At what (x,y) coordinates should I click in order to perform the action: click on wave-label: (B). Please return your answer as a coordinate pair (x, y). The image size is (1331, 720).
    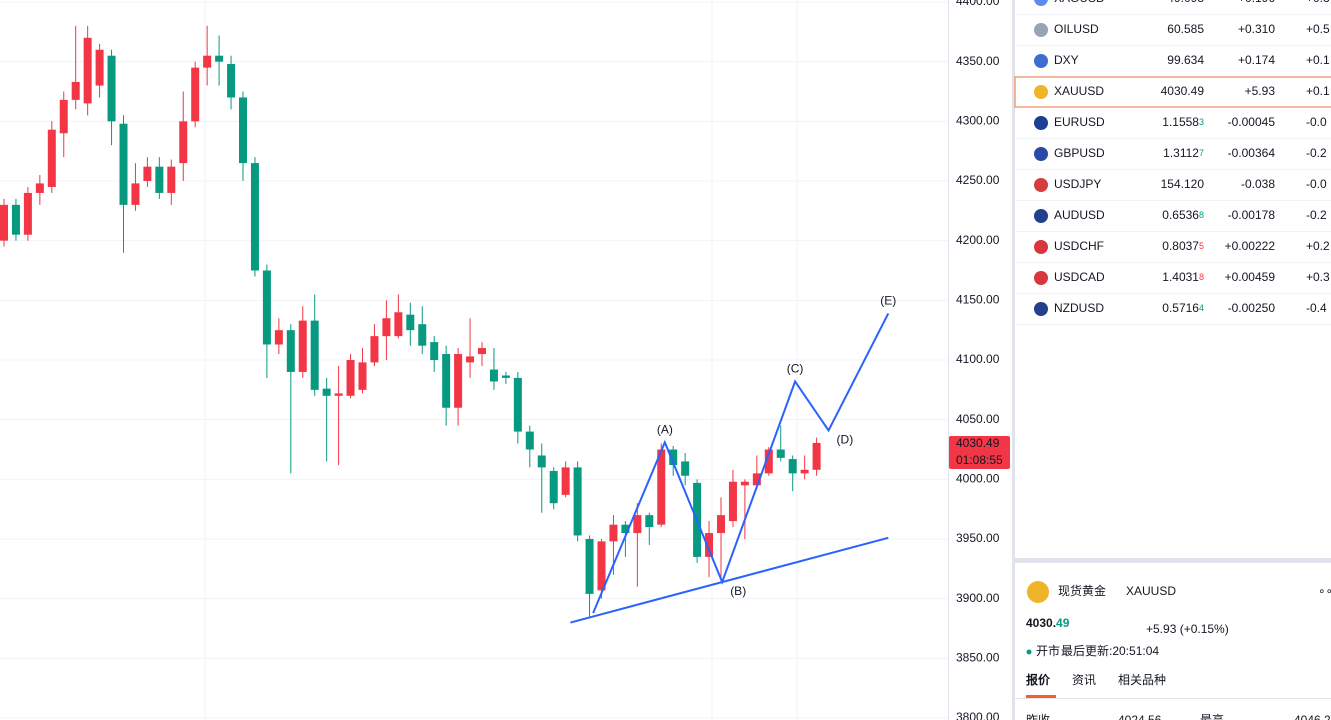
    Looking at the image, I should click on (738, 591).